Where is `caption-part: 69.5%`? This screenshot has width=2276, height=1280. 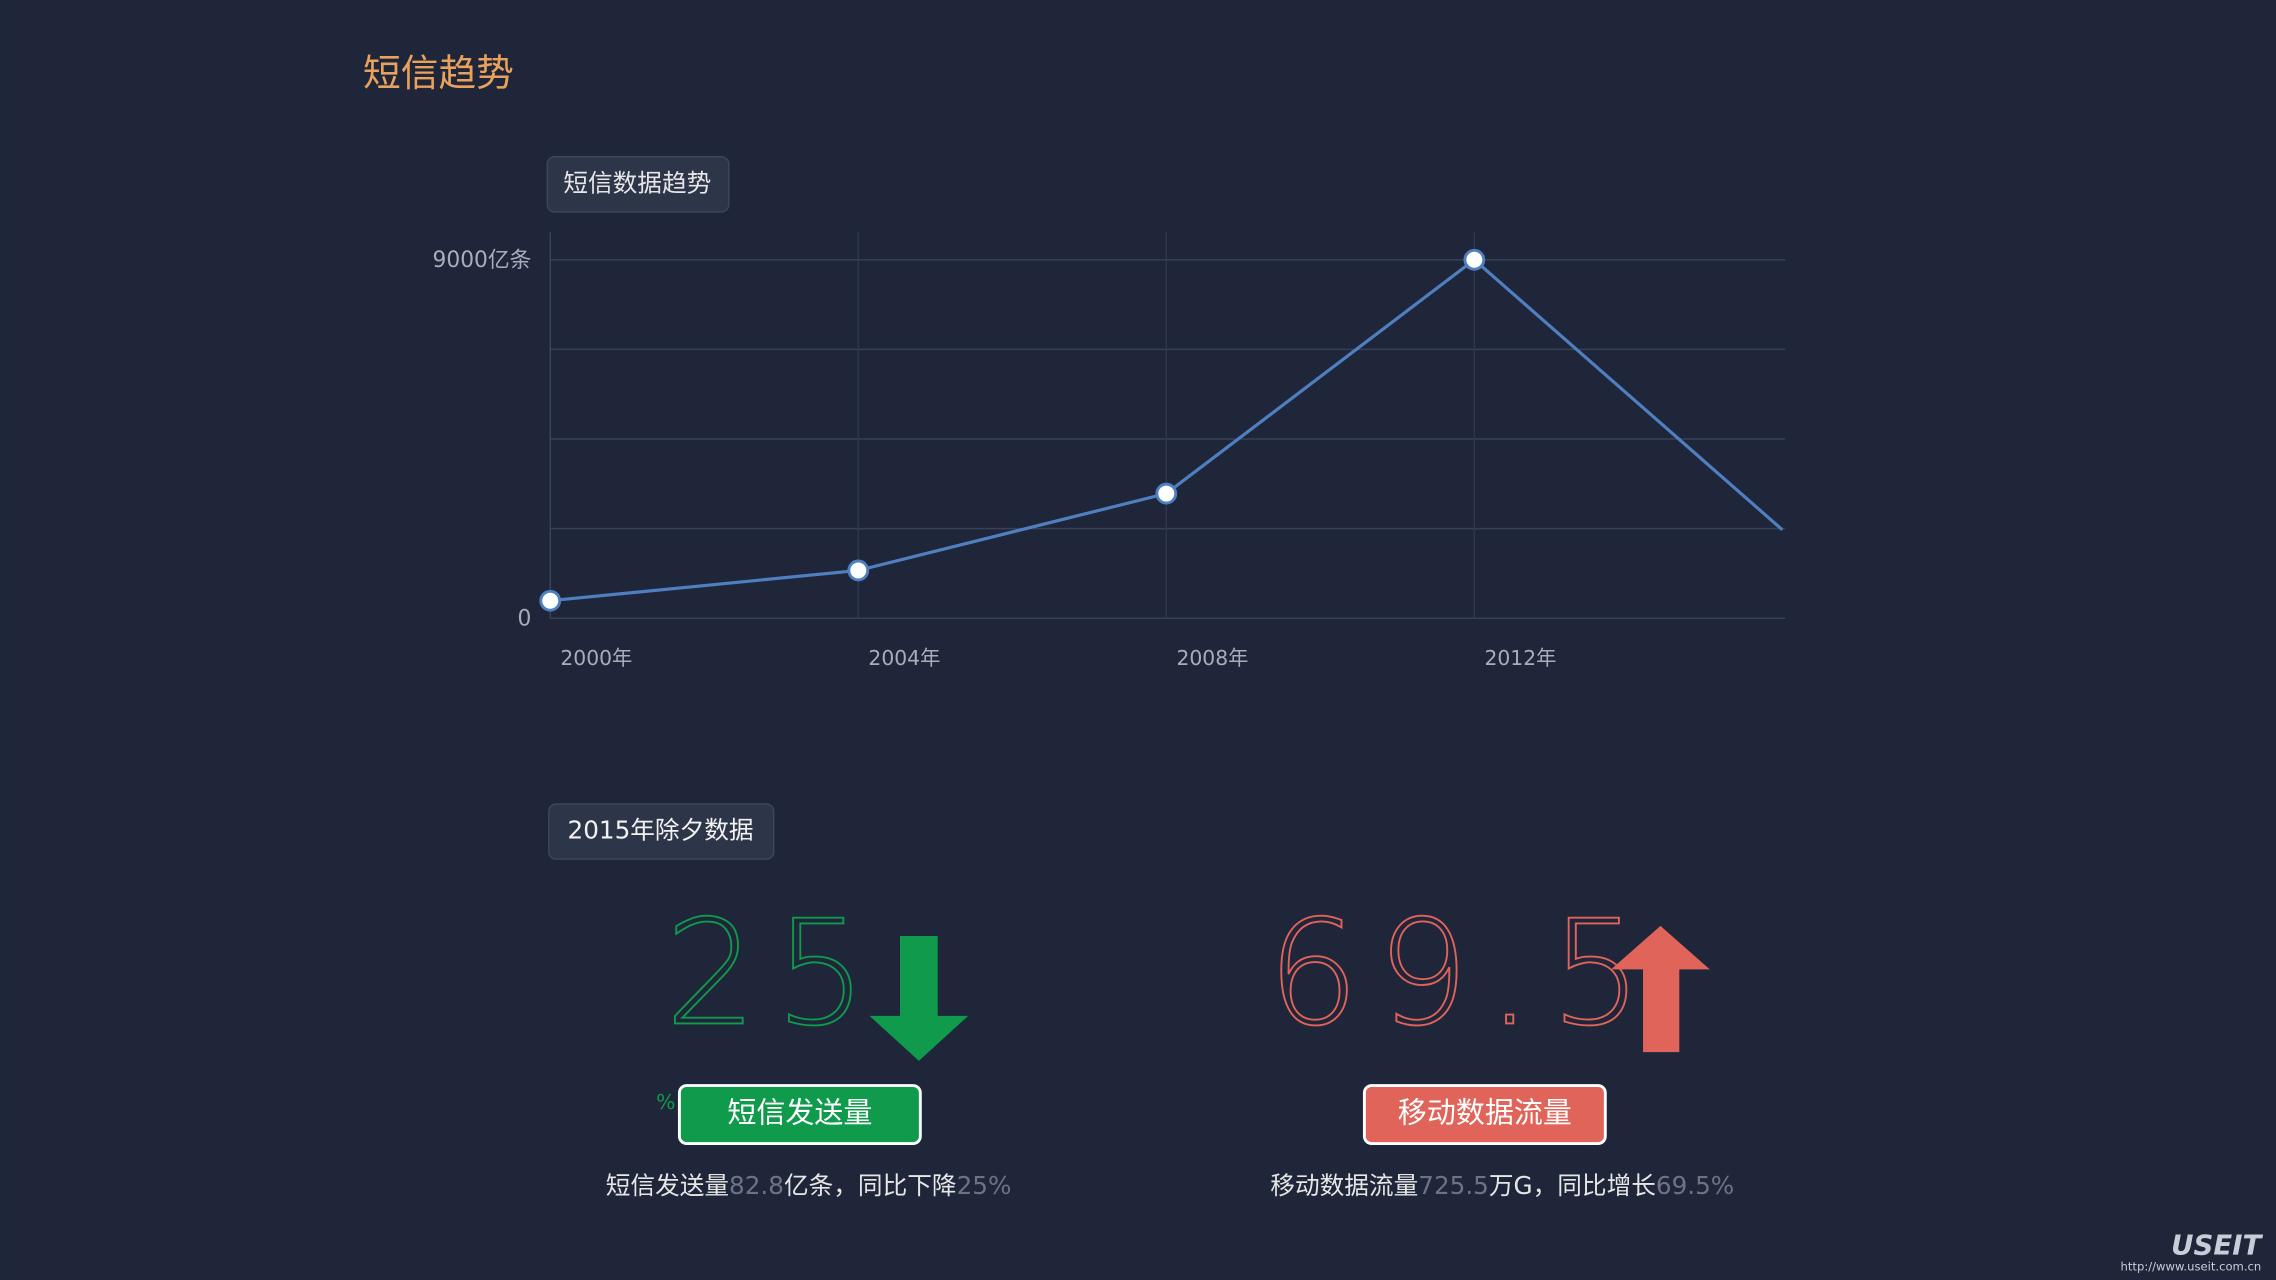
caption-part: 69.5% is located at coordinates (1695, 1185).